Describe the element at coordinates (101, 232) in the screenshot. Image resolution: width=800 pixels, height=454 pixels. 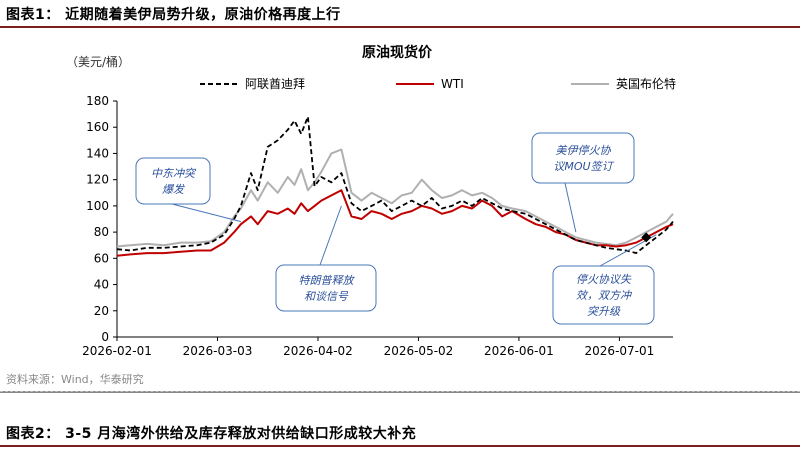
I see `y-tick-label: 80` at that location.